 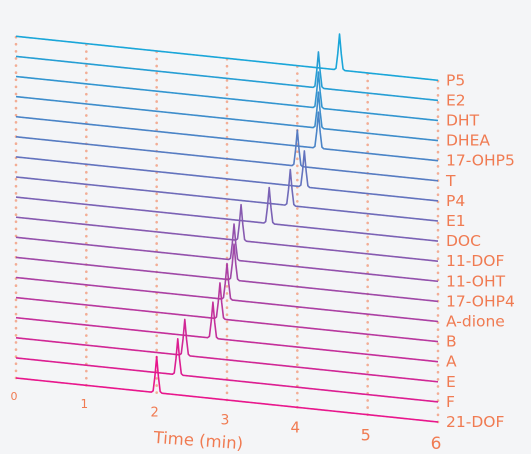 I want to click on x-tick-label-6: 6, so click(x=436, y=444).